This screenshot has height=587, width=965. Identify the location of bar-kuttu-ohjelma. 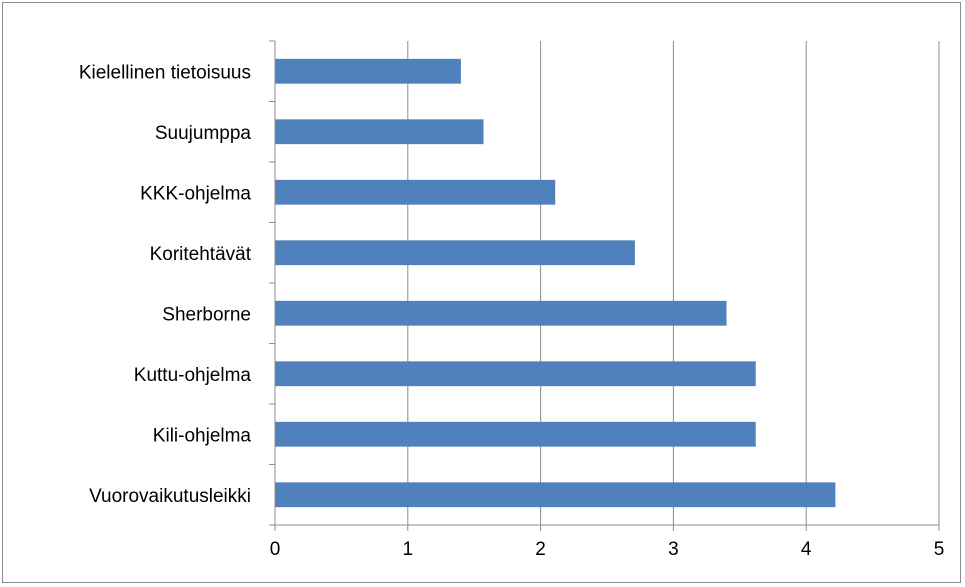
(515, 374).